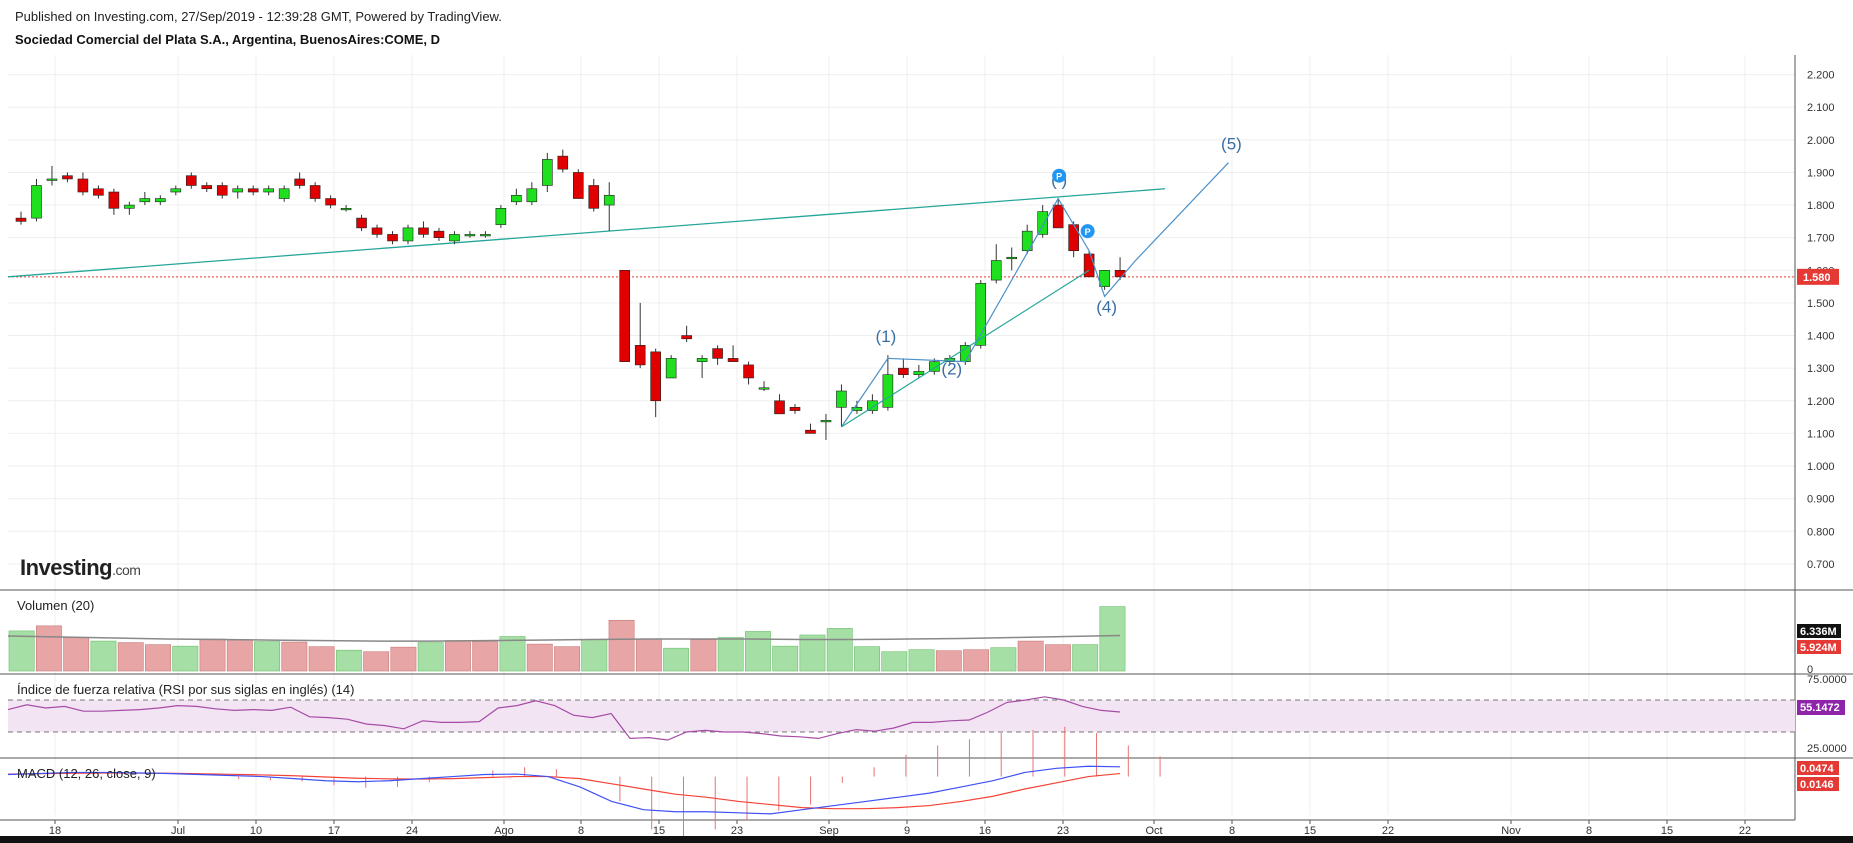  Describe the element at coordinates (1745, 831) in the screenshot. I see `x-tick-label: 22` at that location.